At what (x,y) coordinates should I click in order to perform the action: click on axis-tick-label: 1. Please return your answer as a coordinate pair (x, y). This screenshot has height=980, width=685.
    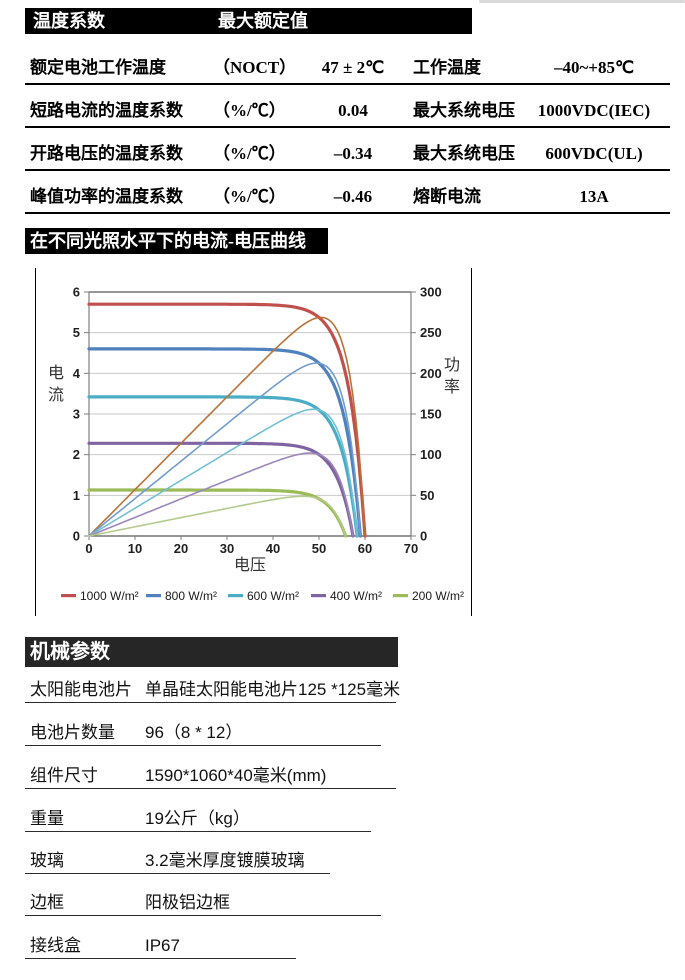
    Looking at the image, I should click on (76, 495).